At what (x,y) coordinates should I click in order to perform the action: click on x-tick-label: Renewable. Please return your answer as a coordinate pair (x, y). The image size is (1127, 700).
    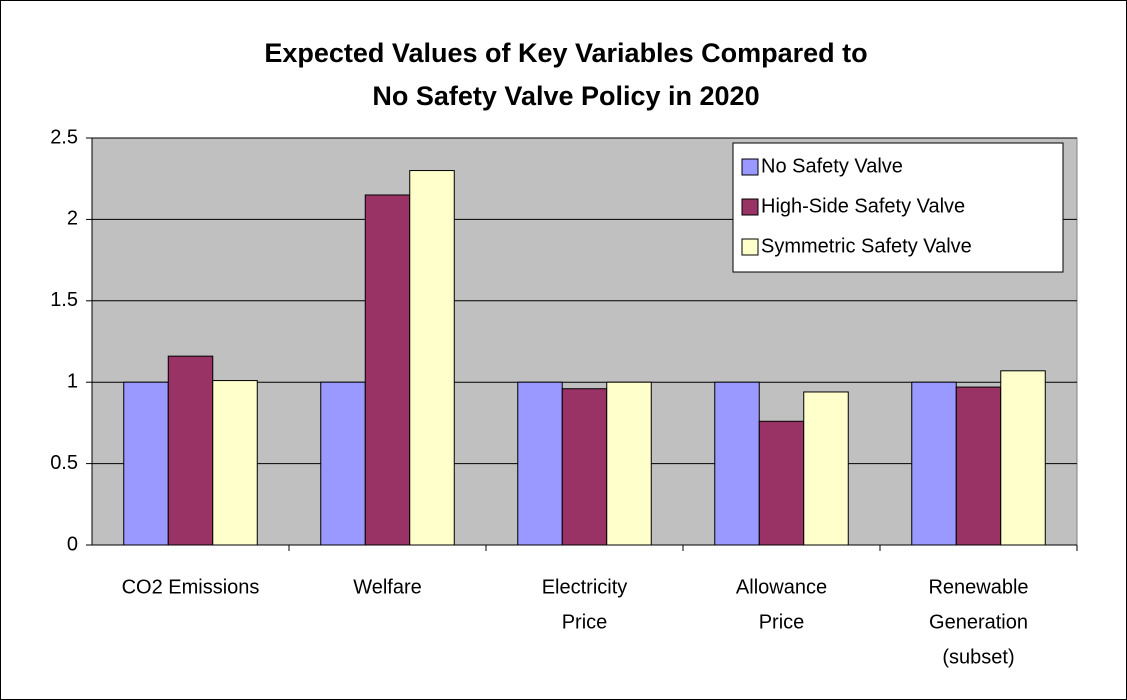
    Looking at the image, I should click on (978, 587).